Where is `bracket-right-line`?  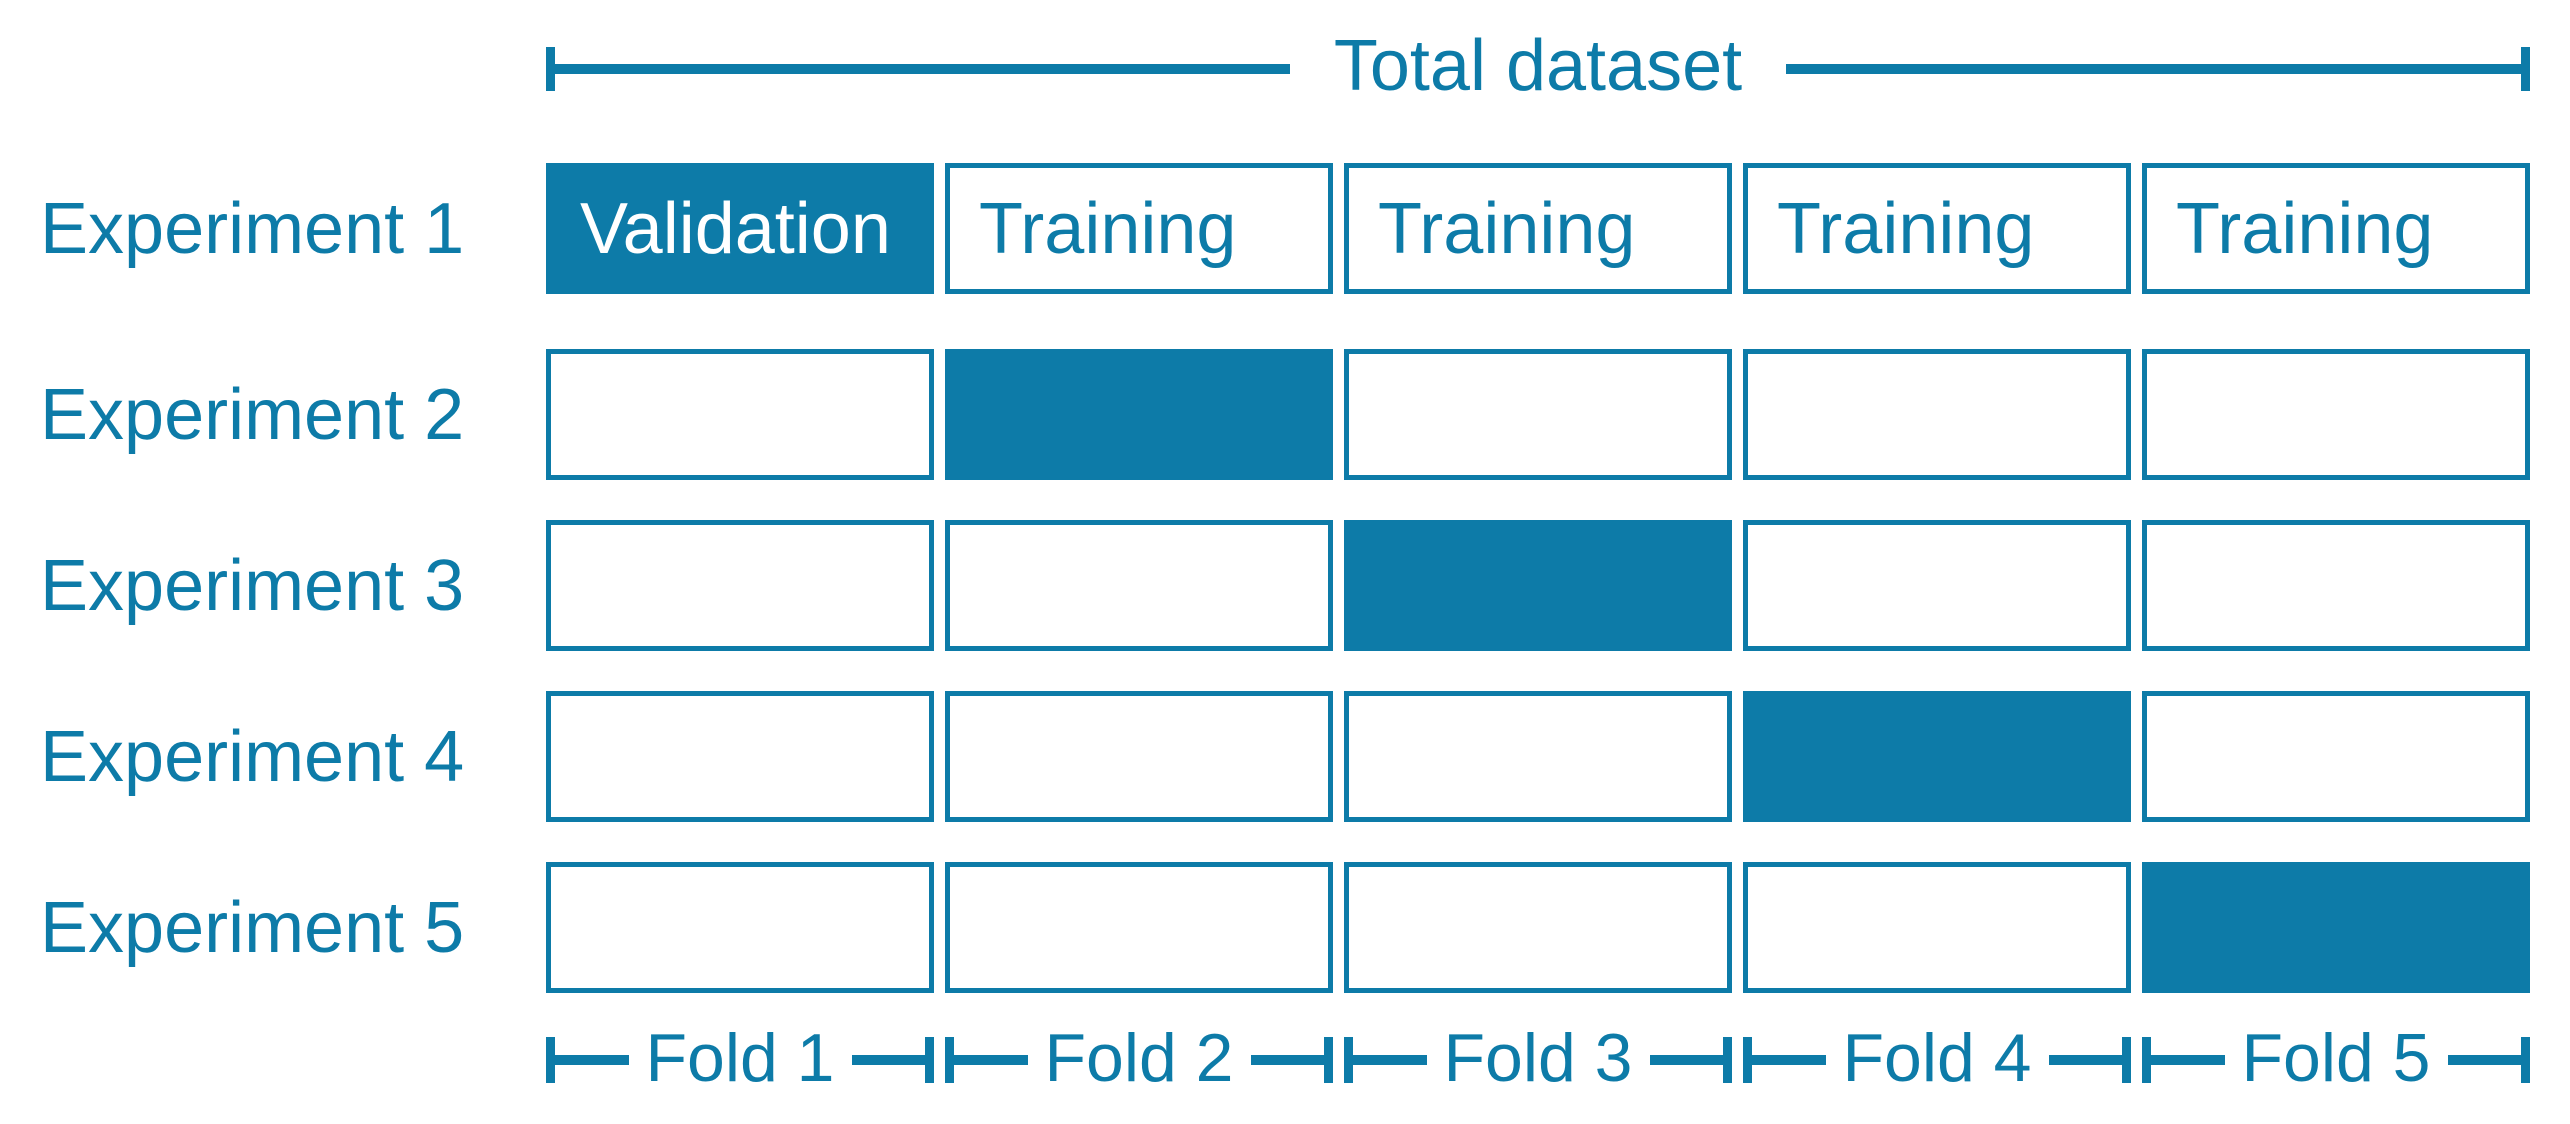 bracket-right-line is located at coordinates (2153, 68).